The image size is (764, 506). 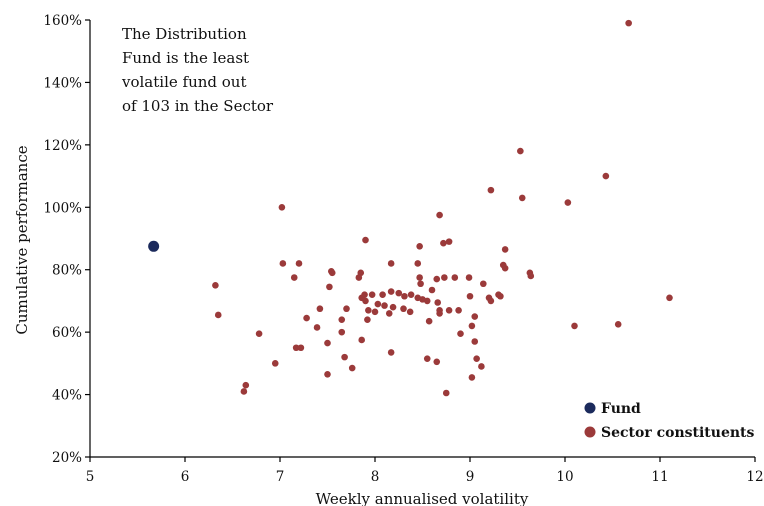 What do you see at coordinates (470, 477) in the screenshot?
I see `x-tick-label: 9` at bounding box center [470, 477].